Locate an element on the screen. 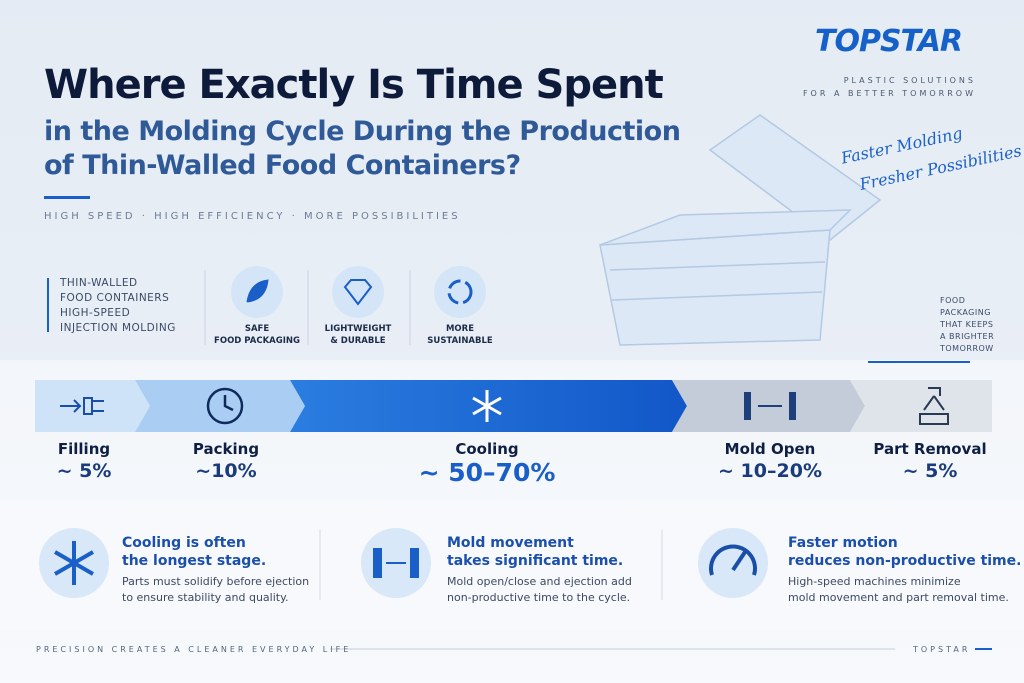  insight-body: non-productive time to the cycle. is located at coordinates (539, 597).